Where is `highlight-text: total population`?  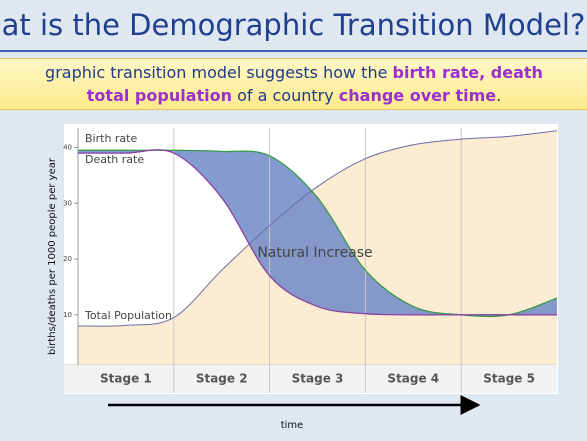
highlight-text: total population is located at coordinates (159, 95).